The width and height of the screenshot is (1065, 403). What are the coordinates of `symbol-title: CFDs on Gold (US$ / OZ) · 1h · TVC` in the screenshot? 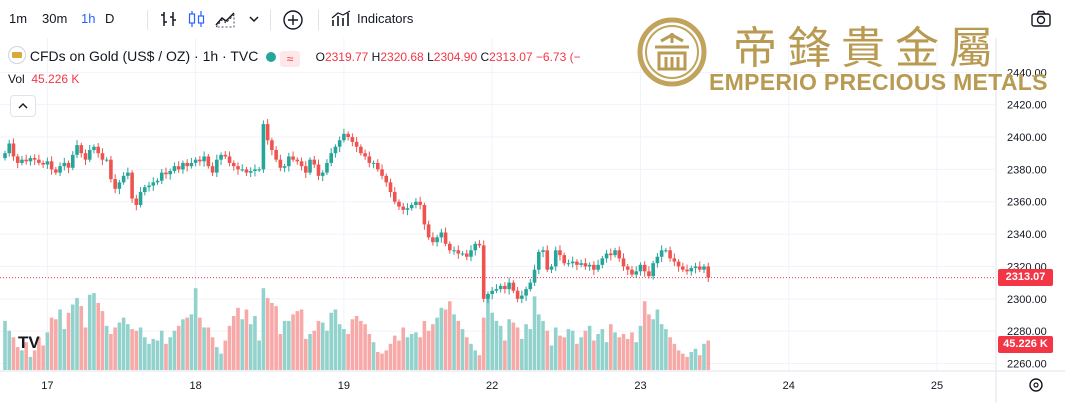 It's located at (144, 56).